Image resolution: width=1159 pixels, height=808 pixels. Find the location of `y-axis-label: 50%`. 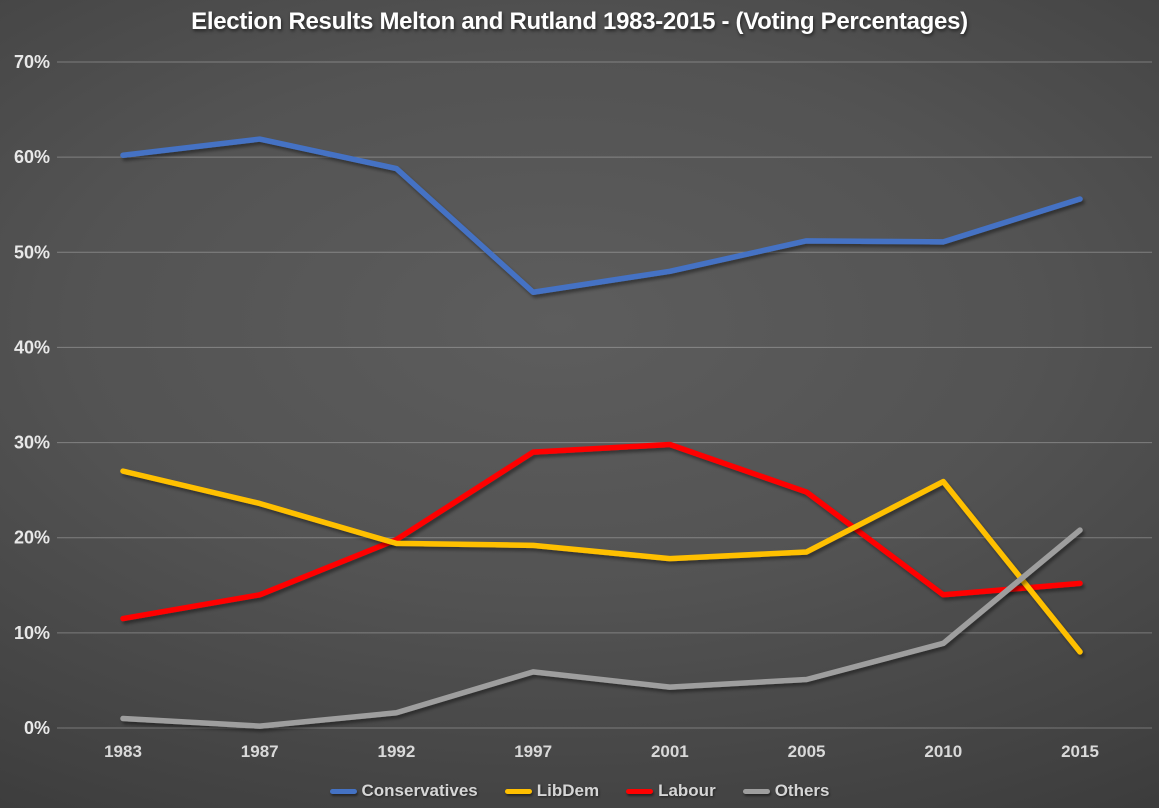

y-axis-label: 50% is located at coordinates (32, 252).